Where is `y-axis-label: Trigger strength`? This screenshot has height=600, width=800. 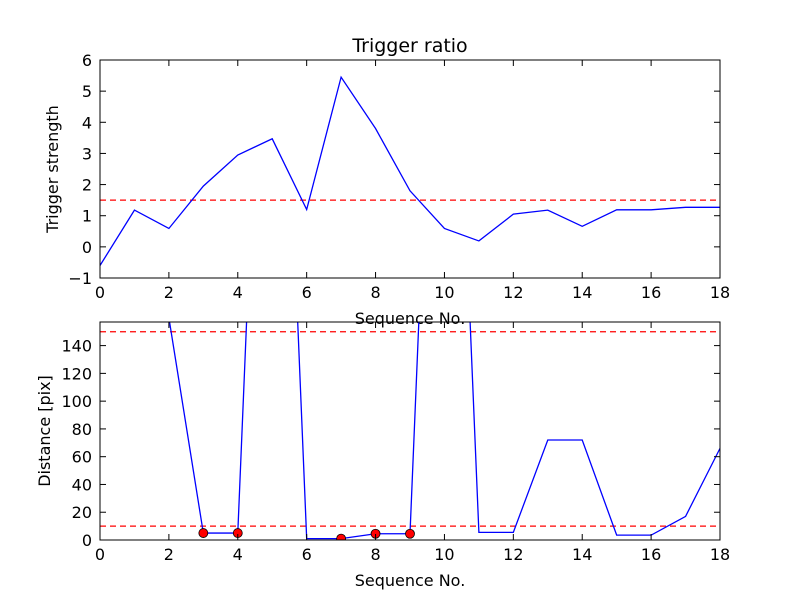
y-axis-label: Trigger strength is located at coordinates (52, 169).